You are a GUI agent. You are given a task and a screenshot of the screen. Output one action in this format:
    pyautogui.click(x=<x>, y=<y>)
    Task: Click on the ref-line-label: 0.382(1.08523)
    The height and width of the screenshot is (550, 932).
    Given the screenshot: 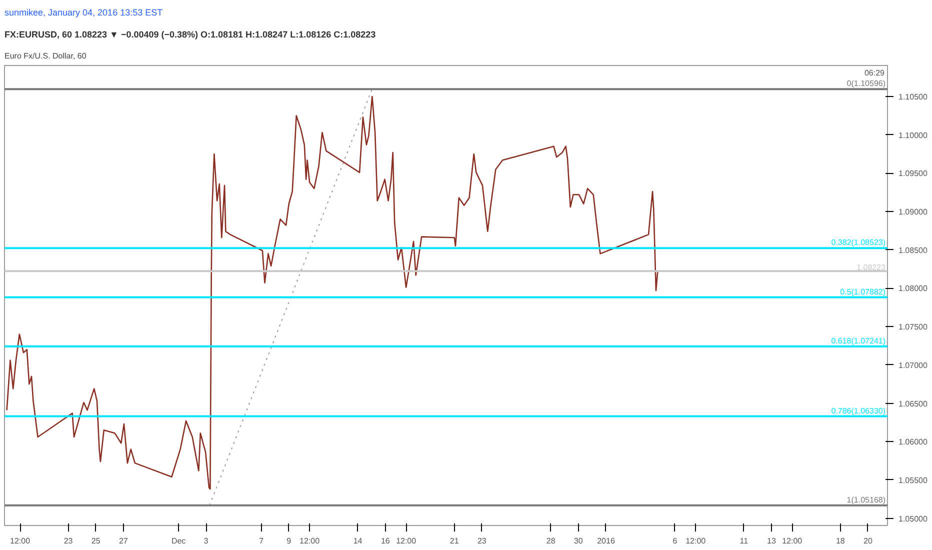 What is the action you would take?
    pyautogui.click(x=858, y=243)
    